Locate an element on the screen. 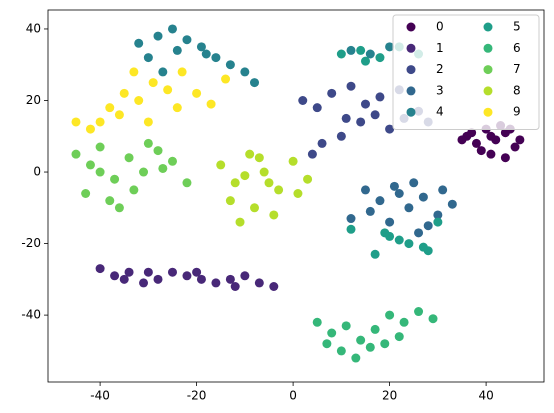 This screenshot has height=413, width=554. x-tick-label: -40 is located at coordinates (100, 396).